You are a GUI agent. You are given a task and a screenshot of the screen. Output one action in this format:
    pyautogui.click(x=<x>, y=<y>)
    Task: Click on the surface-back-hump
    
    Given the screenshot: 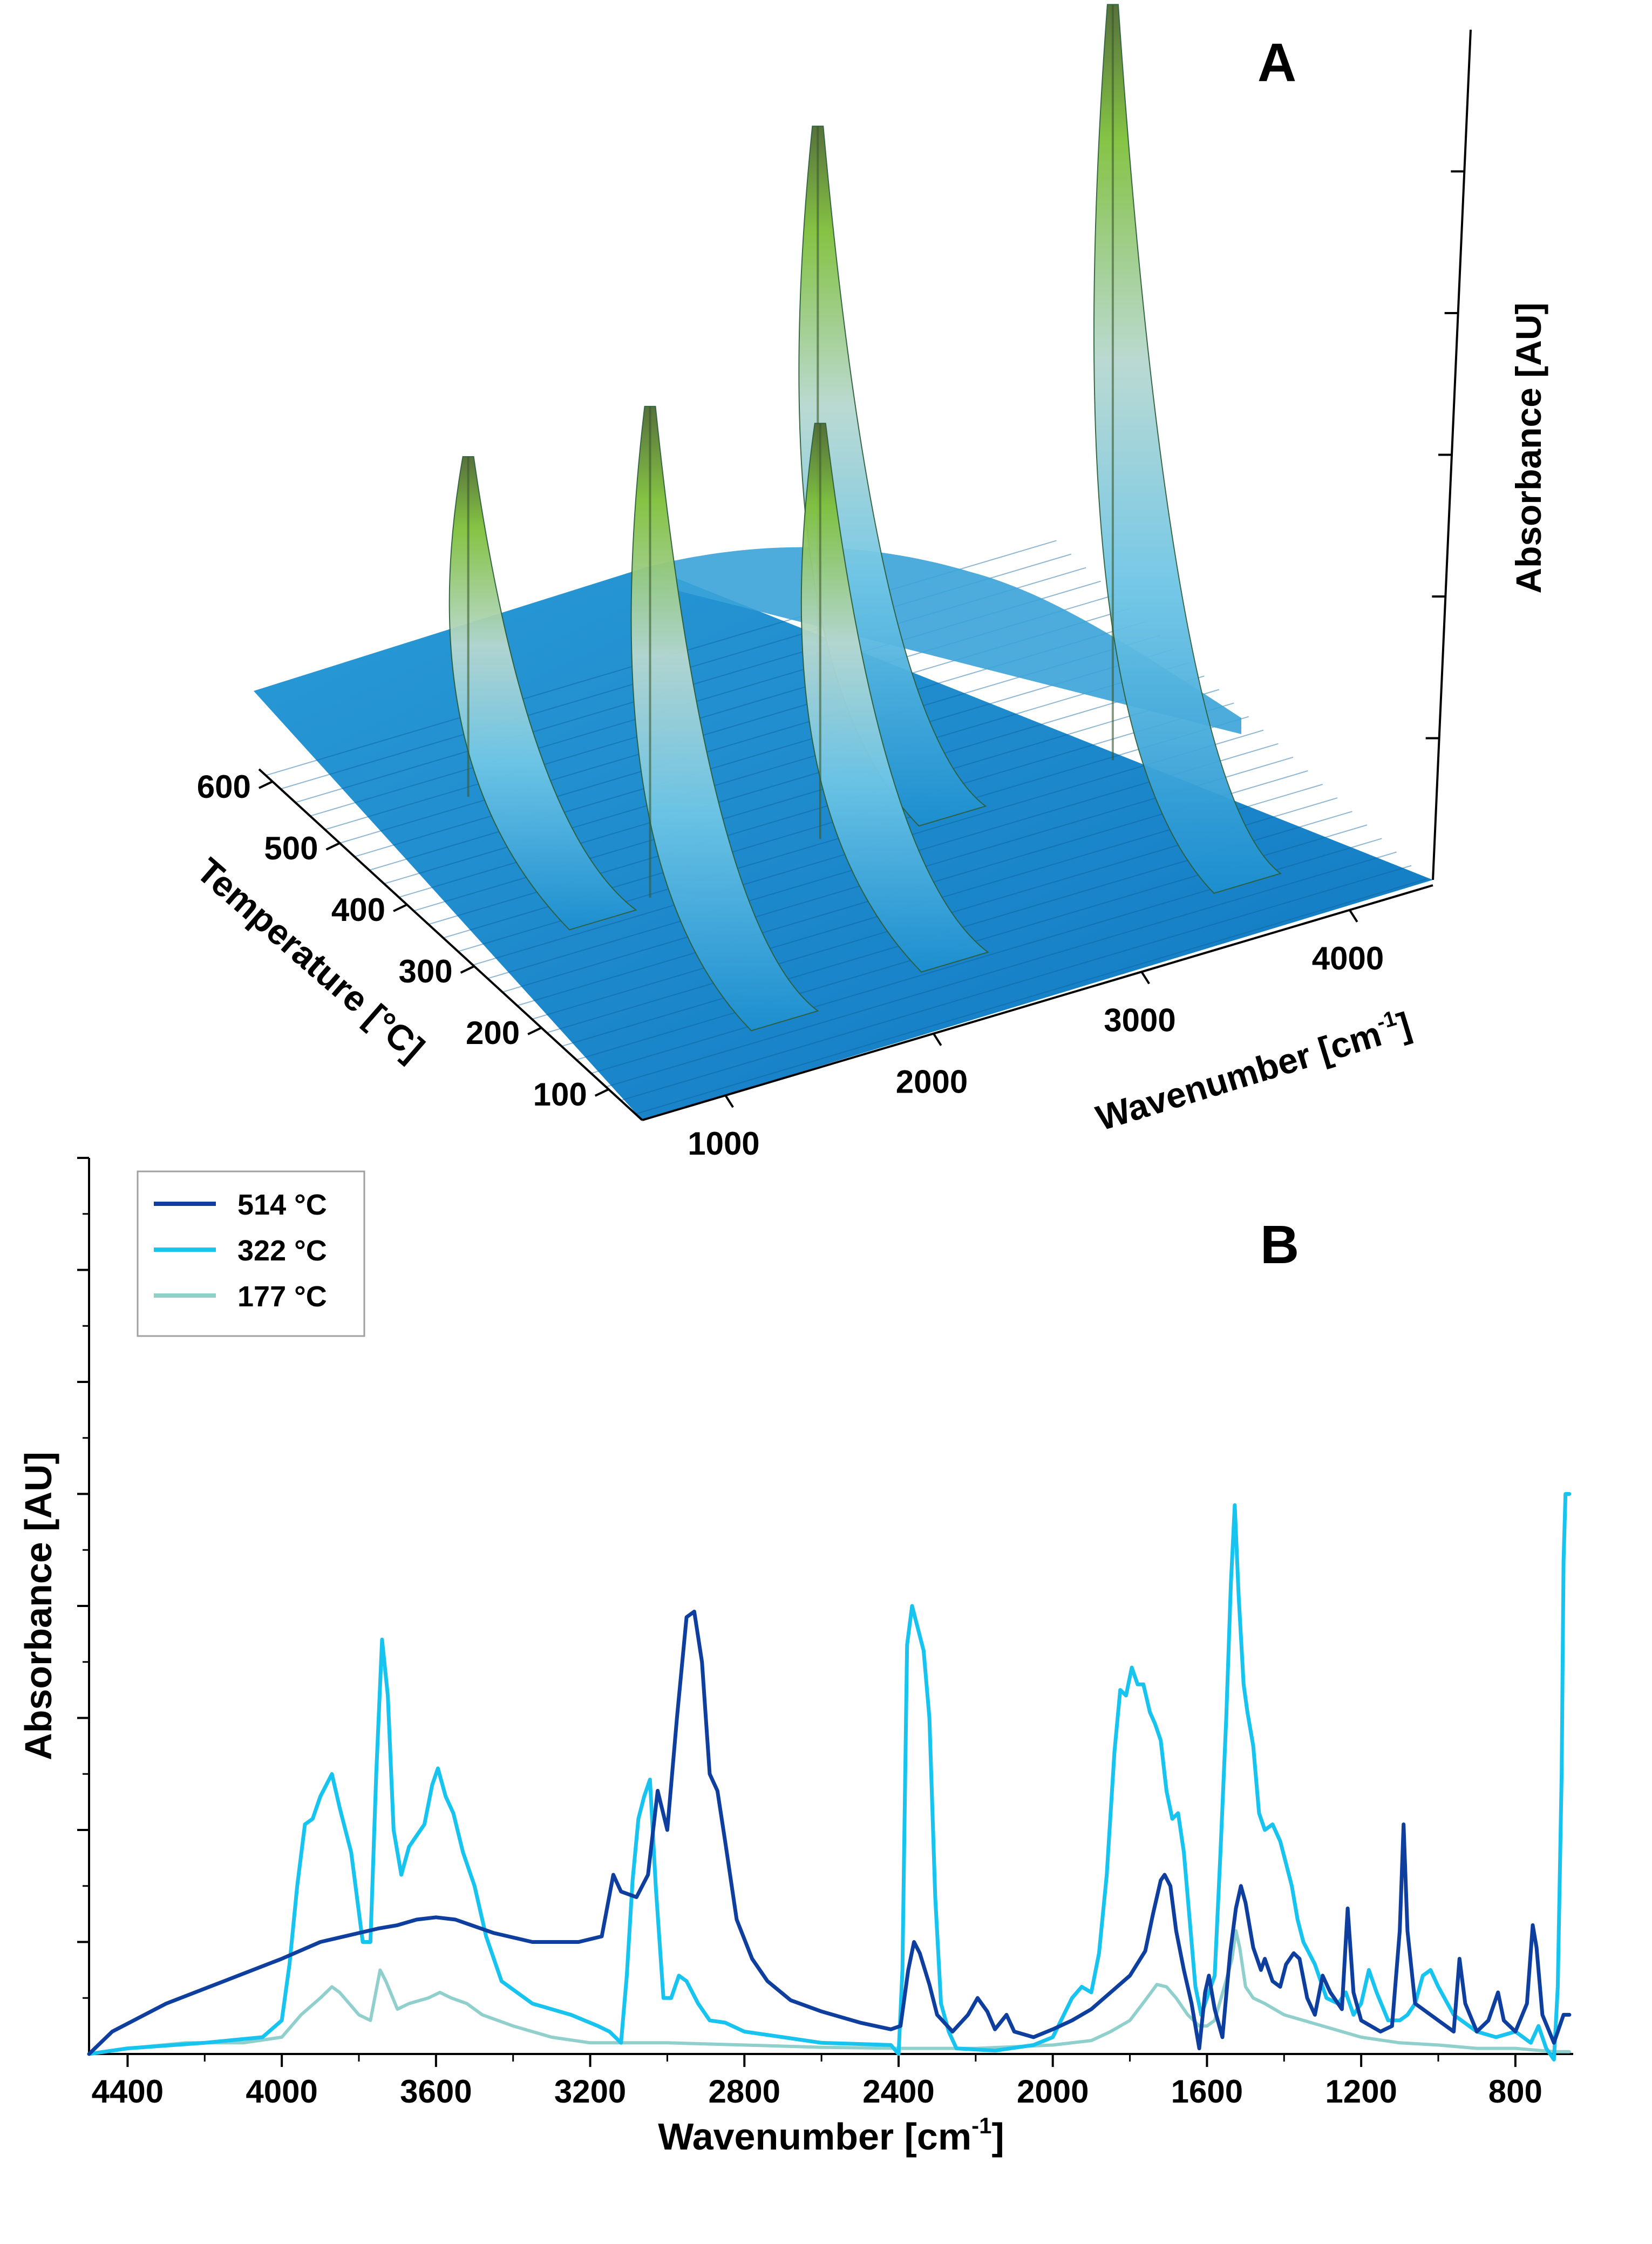 What is the action you would take?
    pyautogui.click(x=944, y=640)
    